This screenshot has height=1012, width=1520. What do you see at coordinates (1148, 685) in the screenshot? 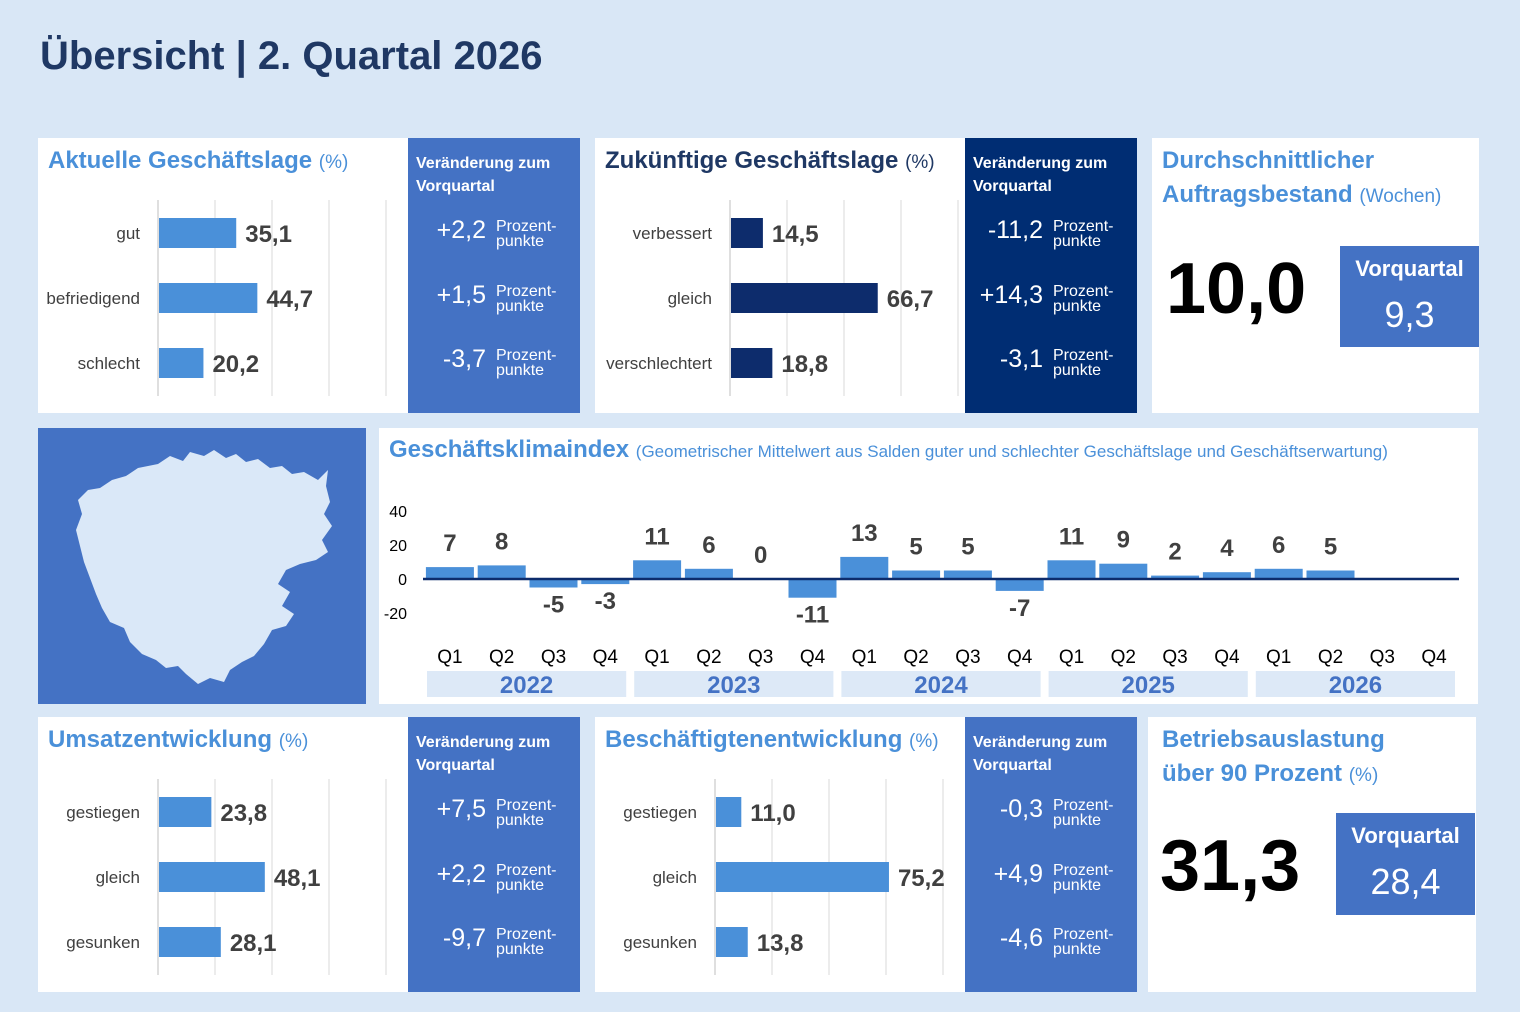
I see `year-label: 2025` at bounding box center [1148, 685].